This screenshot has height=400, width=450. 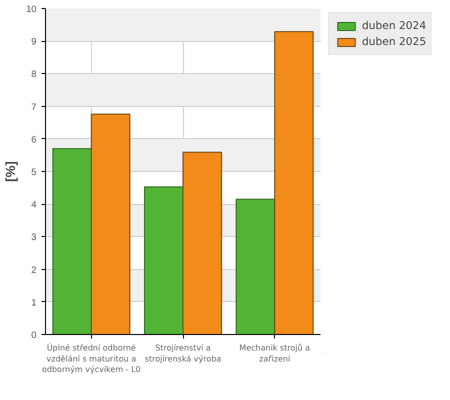 What do you see at coordinates (34, 335) in the screenshot?
I see `y-tick-label: 0` at bounding box center [34, 335].